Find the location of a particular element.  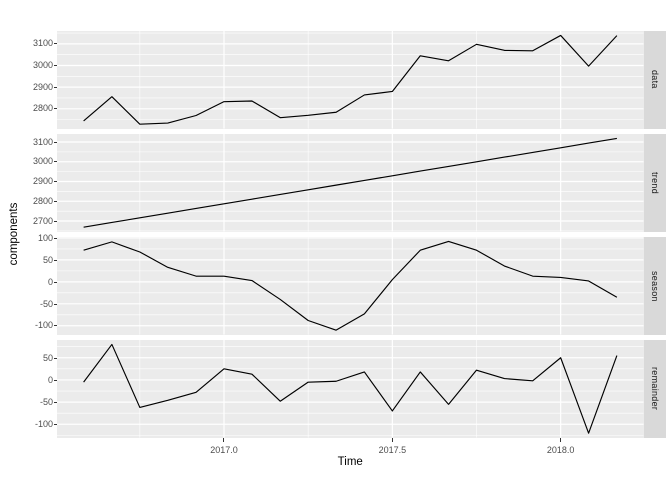

facet-strip-data: data is located at coordinates (654, 80).